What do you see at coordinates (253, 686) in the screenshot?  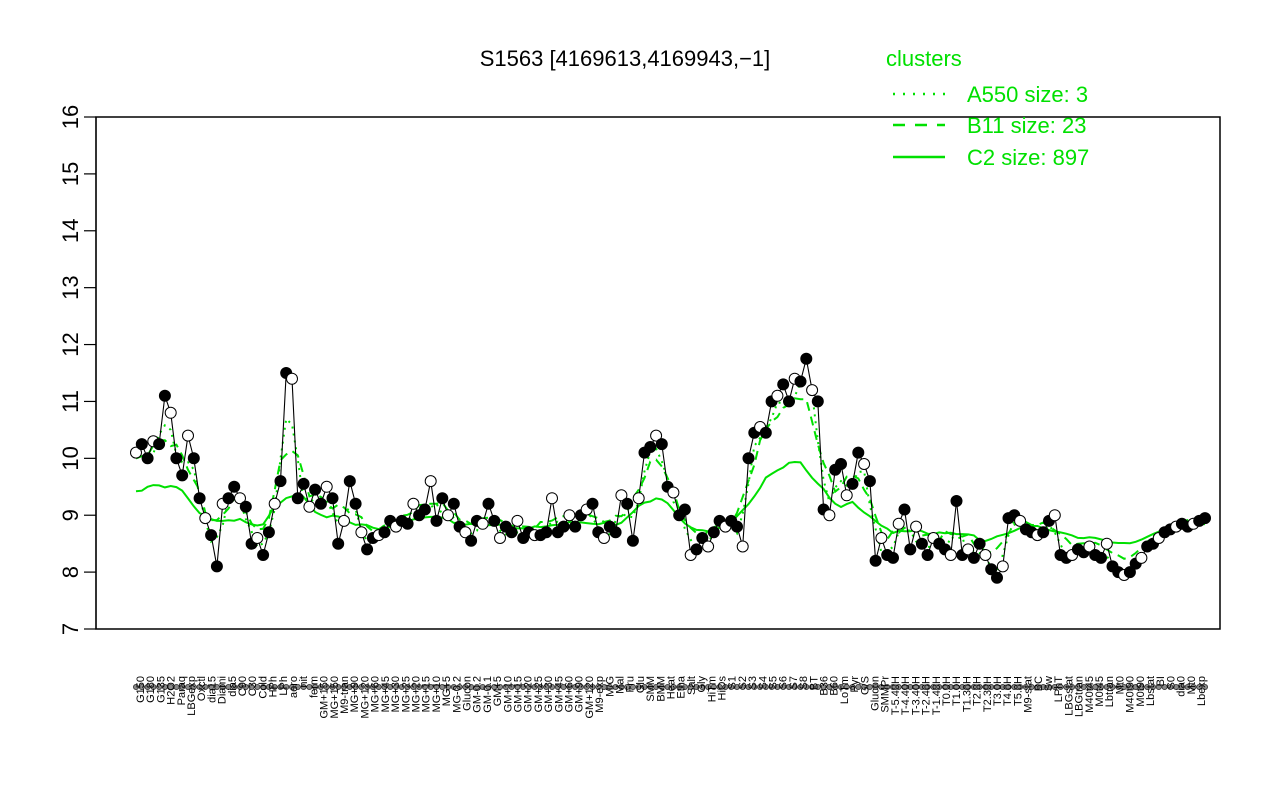 I see `x-tick-label: C30` at bounding box center [253, 686].